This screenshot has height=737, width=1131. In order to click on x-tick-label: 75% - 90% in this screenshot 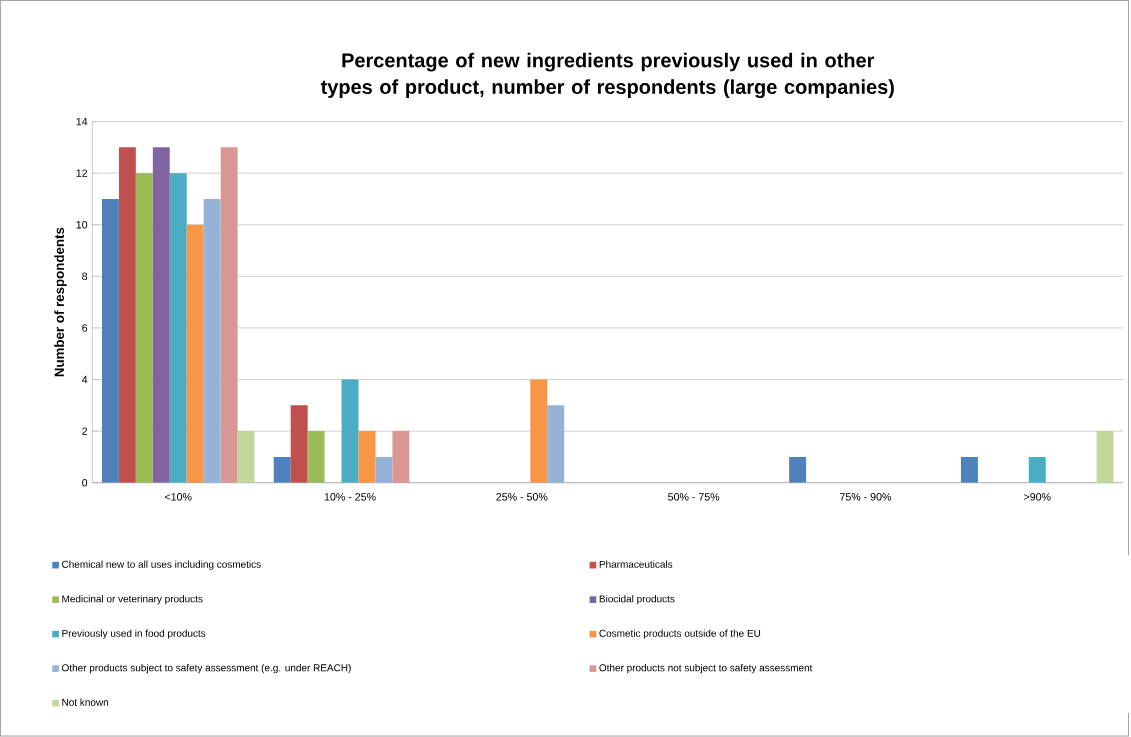, I will do `click(865, 497)`.